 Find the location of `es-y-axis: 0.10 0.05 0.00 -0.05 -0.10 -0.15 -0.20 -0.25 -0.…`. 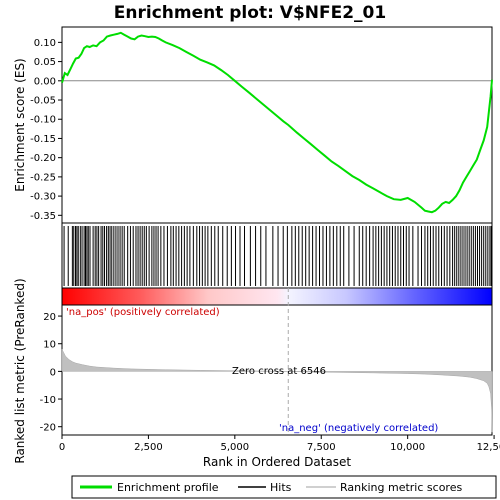

es-y-axis: 0.10 0.05 0.00 -0.05 -0.10 -0.15 -0.20 -0.25 -0.… is located at coordinates (46, 130).